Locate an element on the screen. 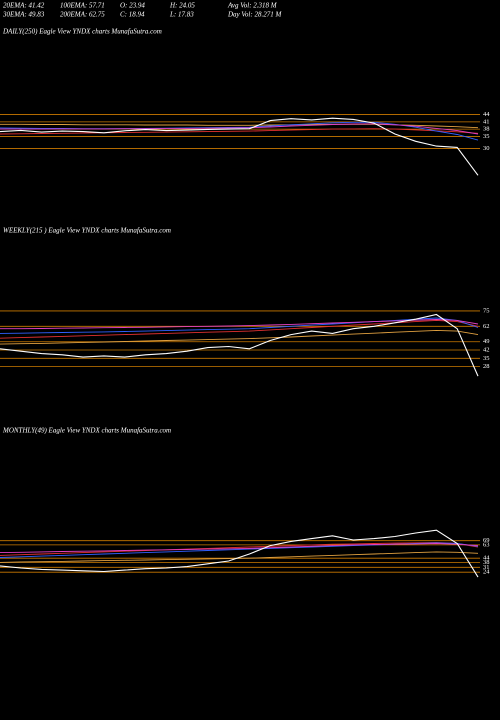  y-tick-label: 31 is located at coordinates (486, 567).